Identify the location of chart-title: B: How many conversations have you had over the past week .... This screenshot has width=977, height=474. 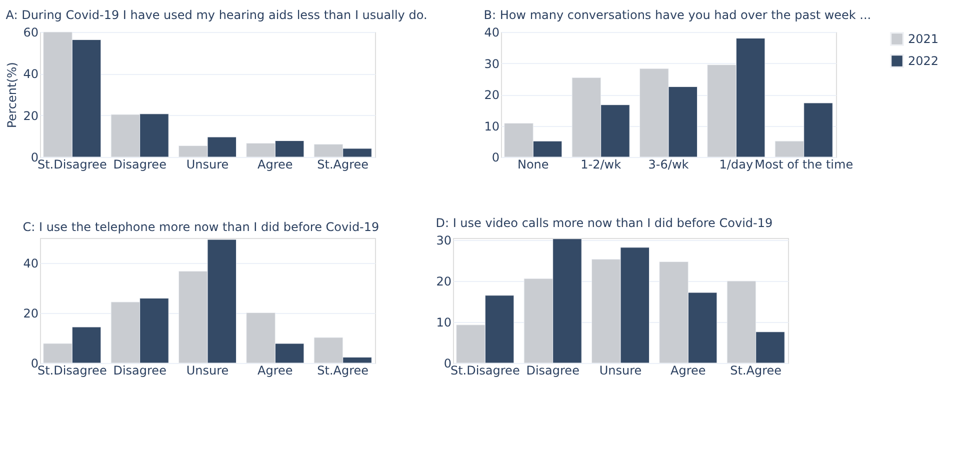
(678, 15).